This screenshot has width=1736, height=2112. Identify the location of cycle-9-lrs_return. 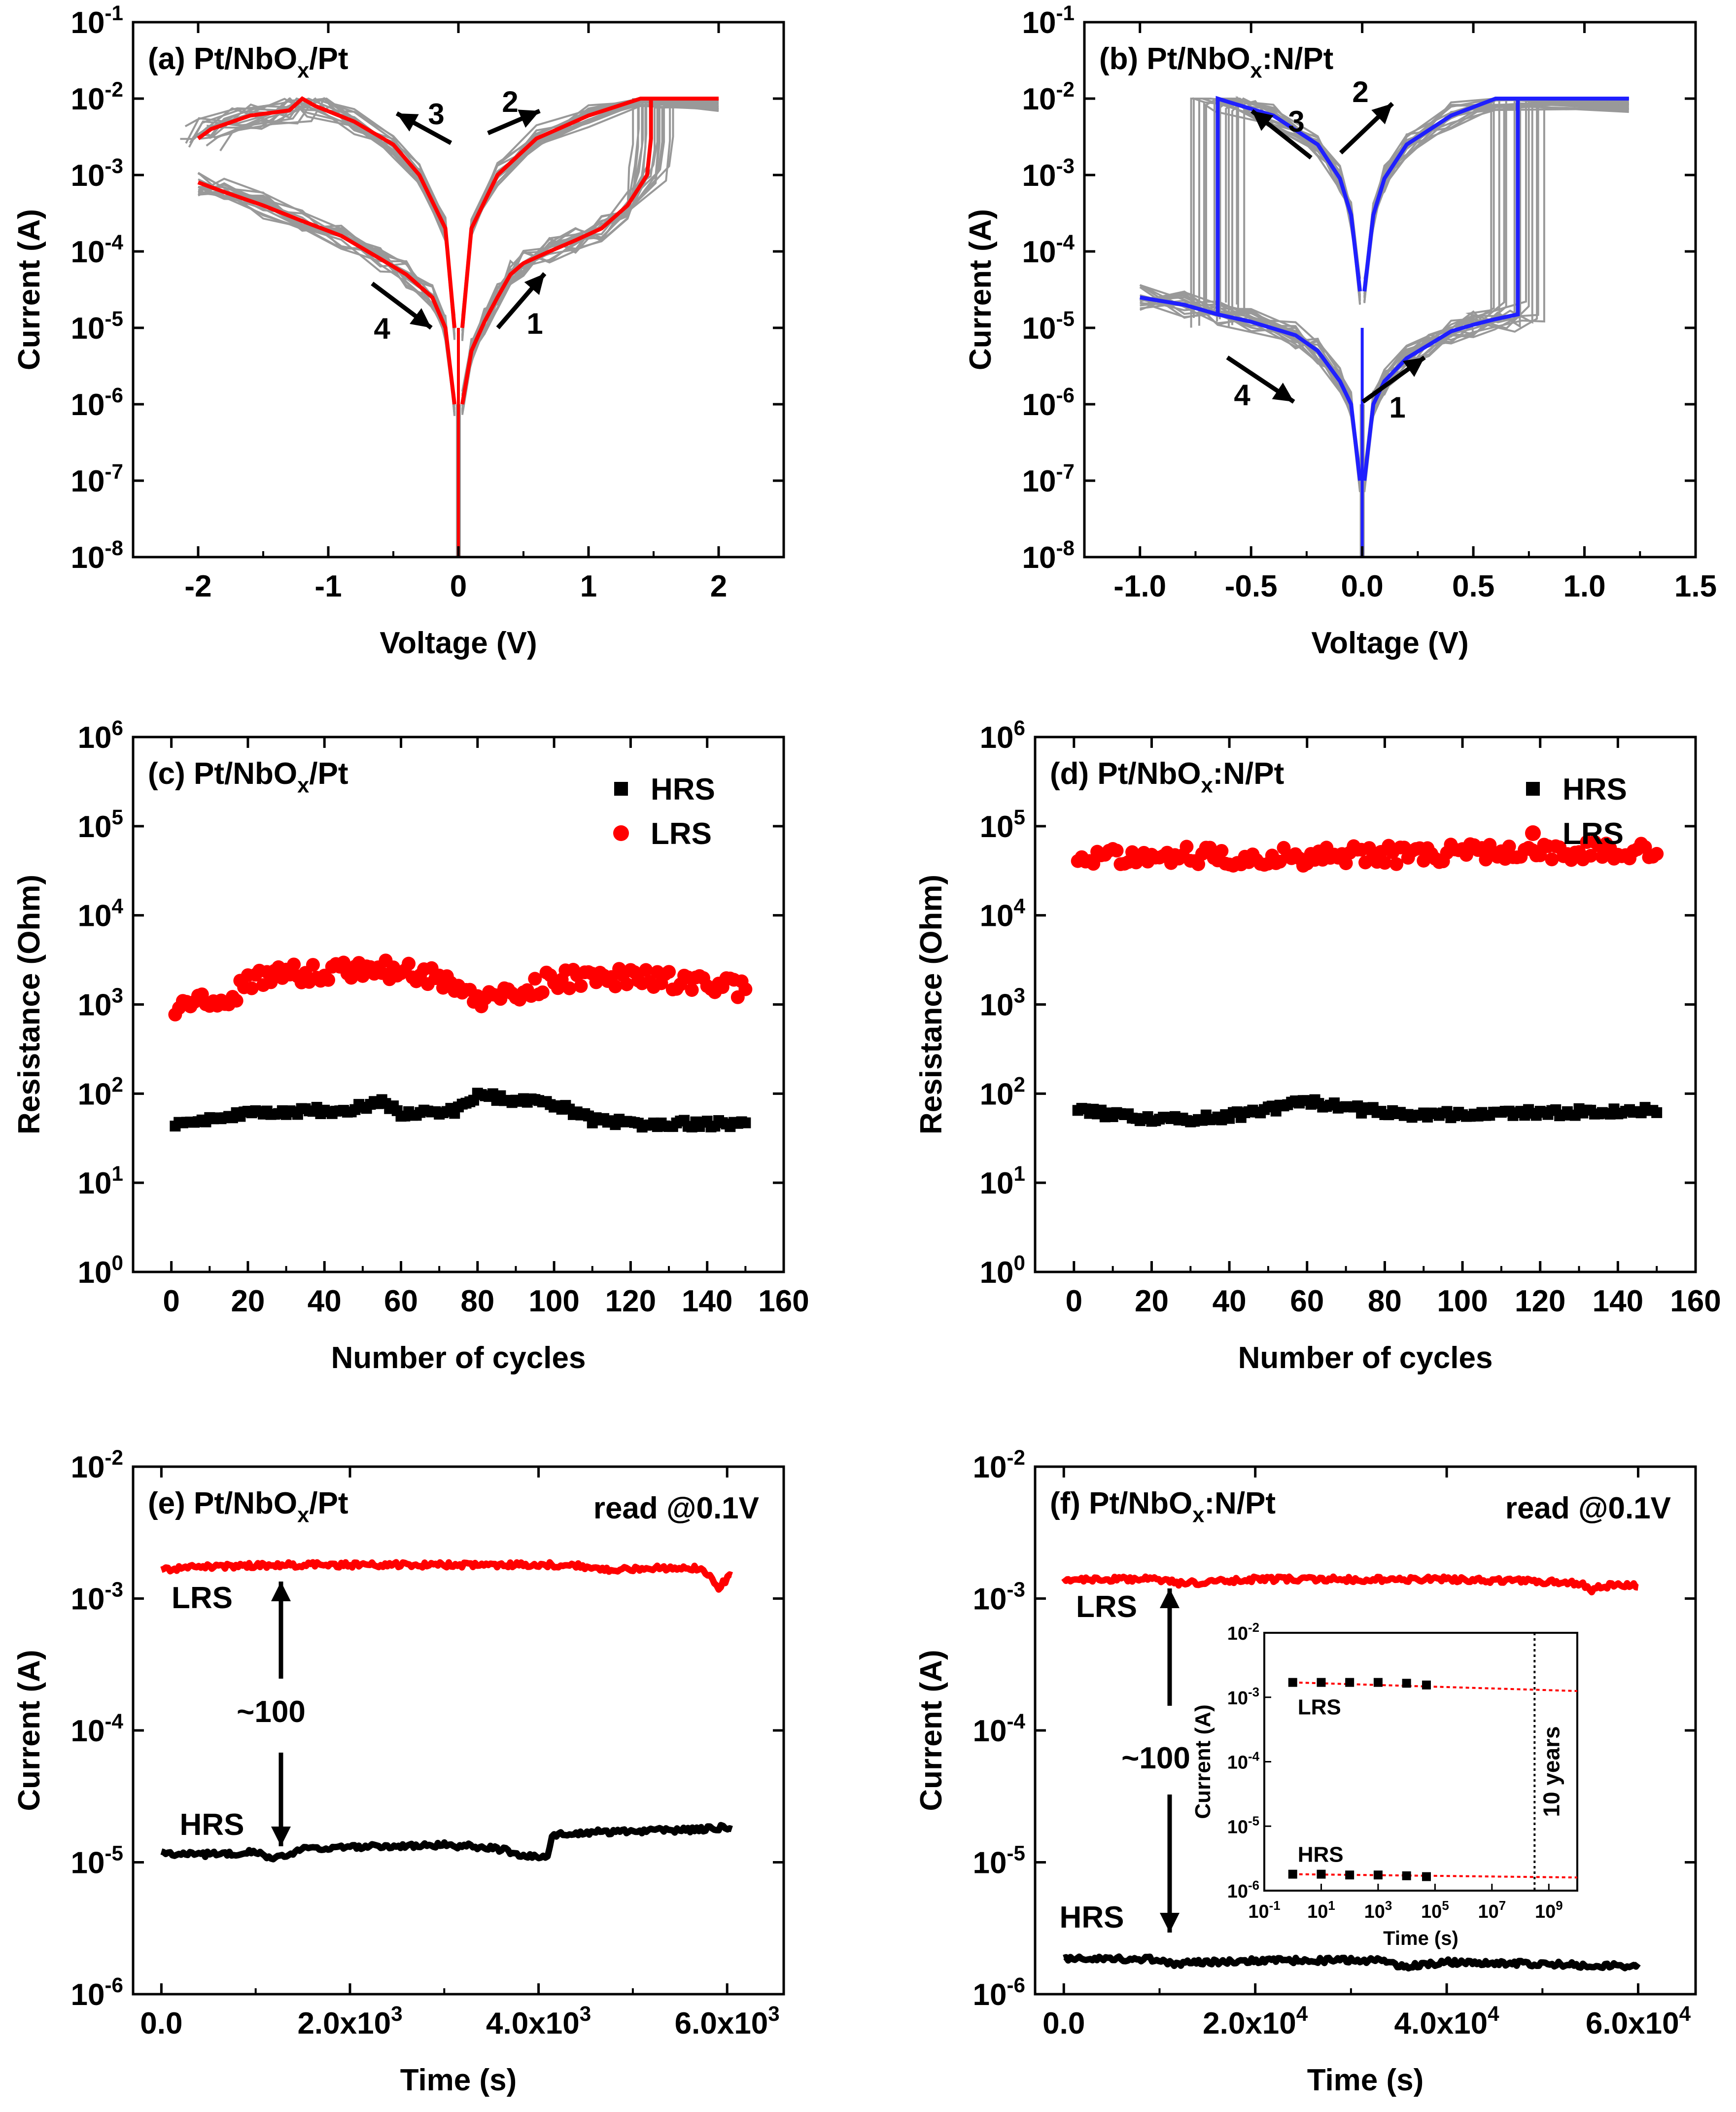
(1496, 188).